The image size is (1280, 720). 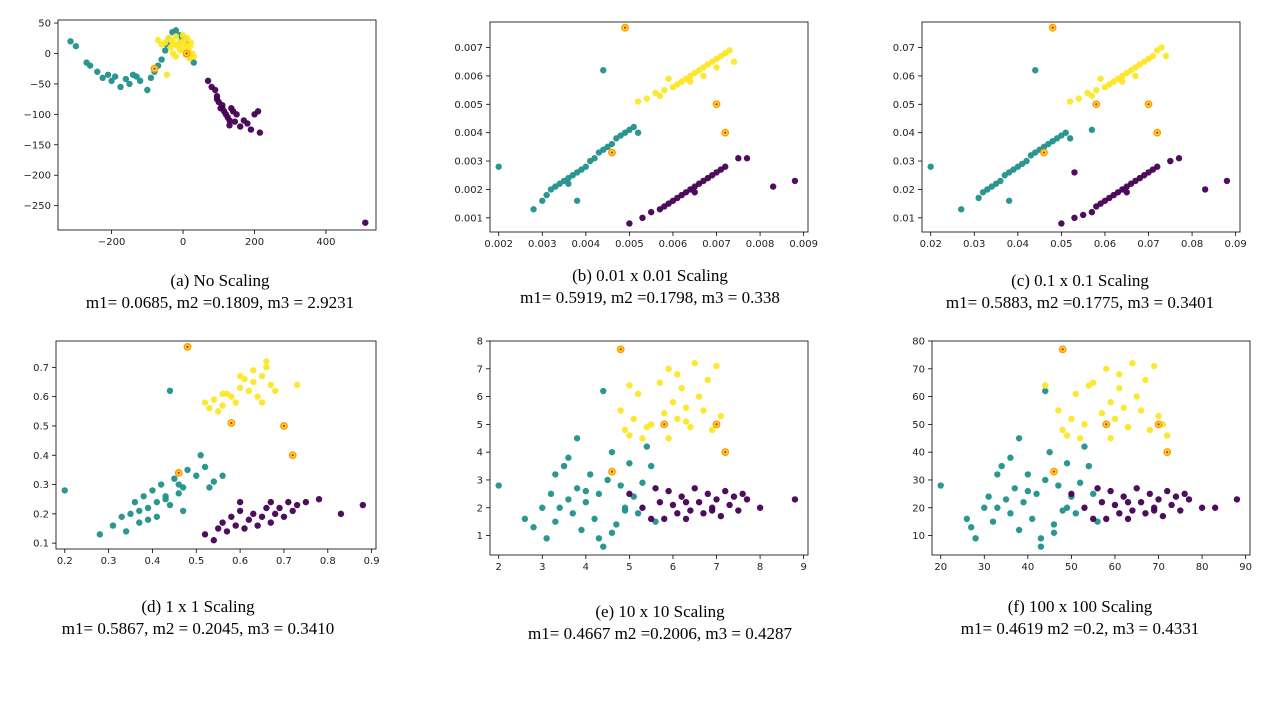 I want to click on y-tick-label: 6, so click(x=480, y=397).